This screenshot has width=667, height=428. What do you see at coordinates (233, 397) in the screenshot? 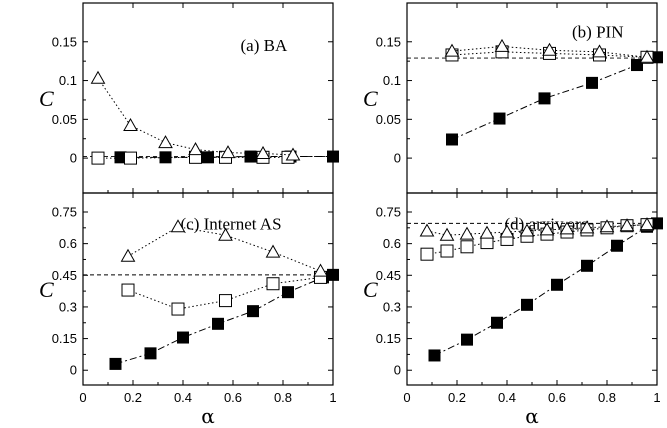
I see `x-tick-label: 0.6` at bounding box center [233, 397].